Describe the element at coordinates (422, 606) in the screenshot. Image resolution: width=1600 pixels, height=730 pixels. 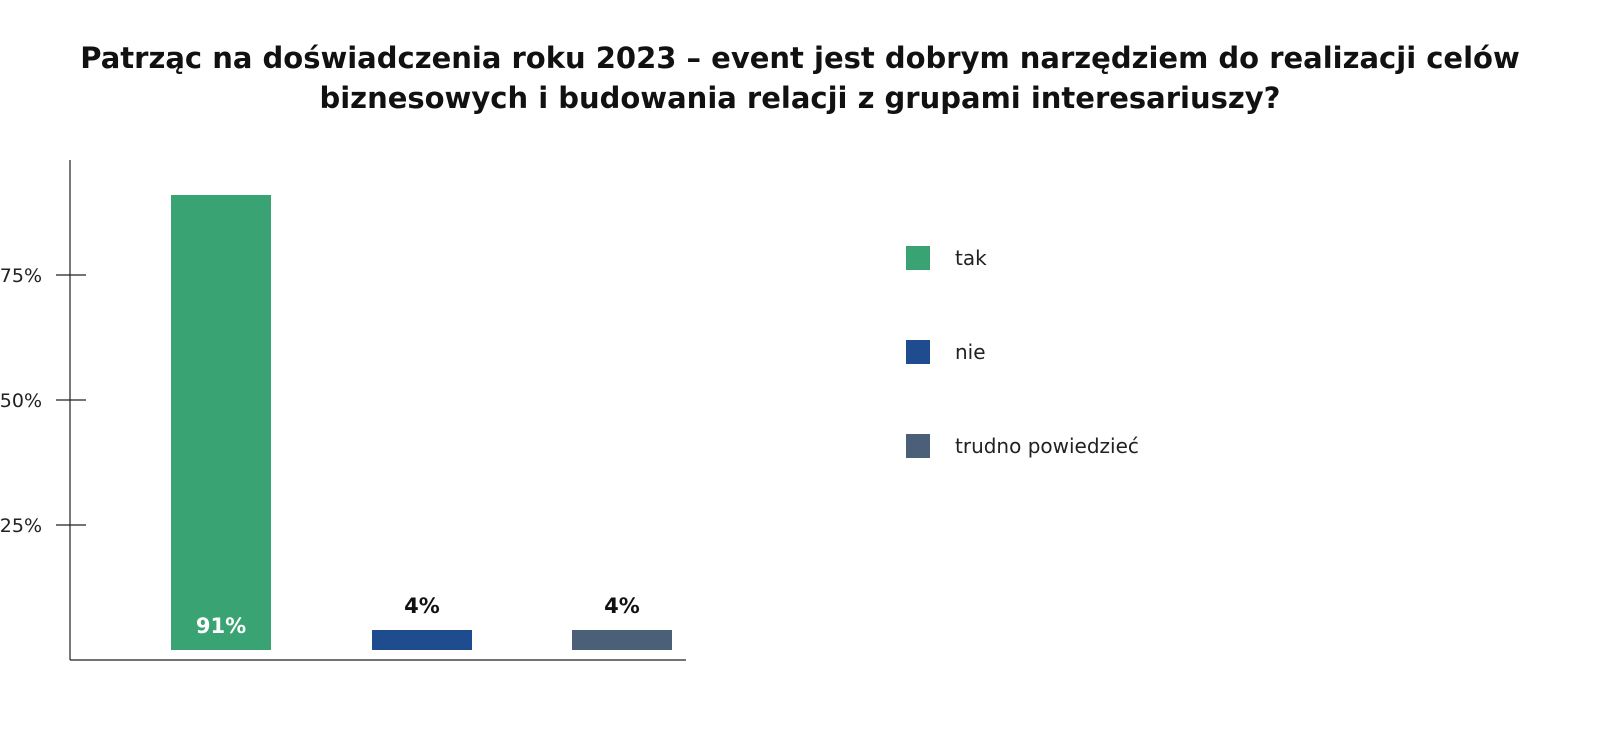
I see `data-label-1: 4%` at that location.